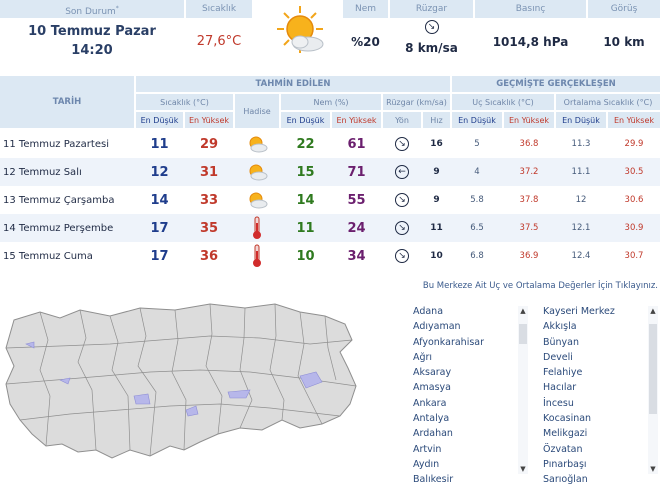 The height and width of the screenshot is (486, 660). Describe the element at coordinates (503, 102) in the screenshot. I see `col-header-uc: Uç Sıcaklık (°C)` at that location.